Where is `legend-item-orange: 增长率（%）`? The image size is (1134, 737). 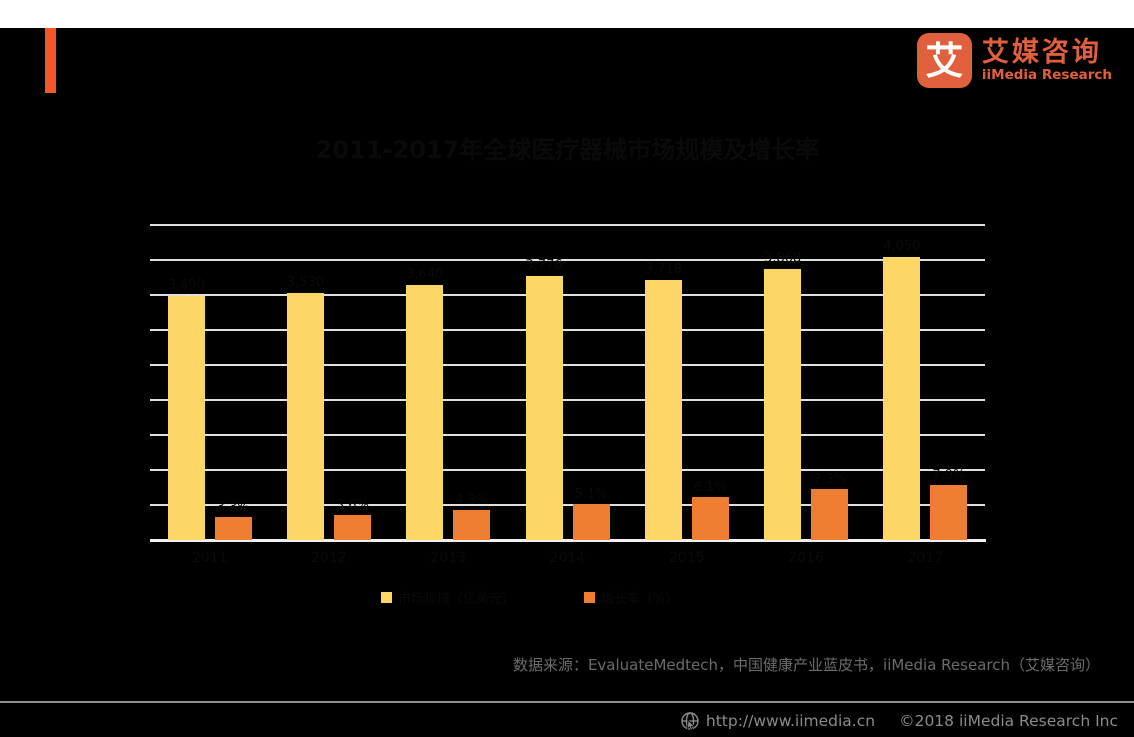
legend-item-orange: 增长率（%） is located at coordinates (631, 597).